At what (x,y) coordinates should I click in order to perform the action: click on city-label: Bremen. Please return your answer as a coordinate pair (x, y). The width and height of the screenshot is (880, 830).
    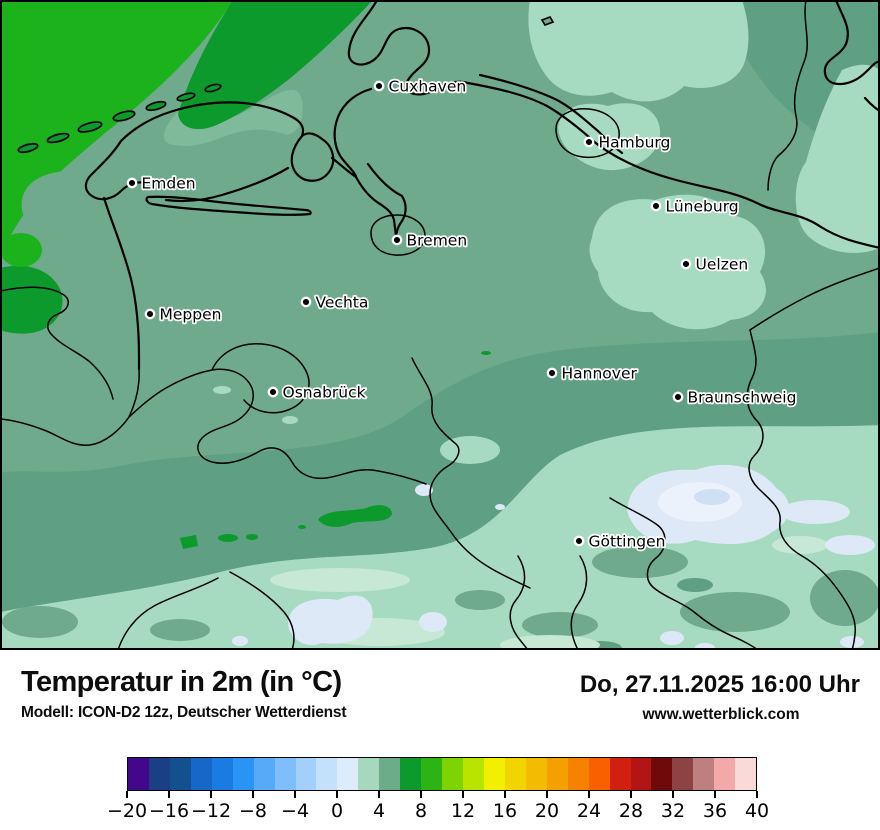
    Looking at the image, I should click on (437, 241).